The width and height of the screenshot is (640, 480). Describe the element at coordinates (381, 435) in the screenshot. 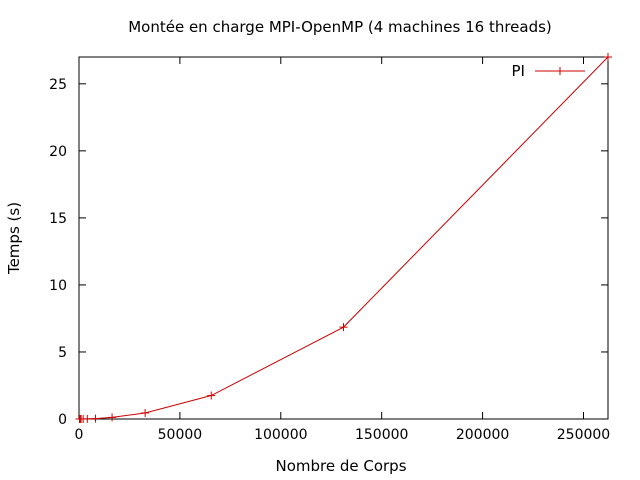

I see `x-tick-label: 150000` at that location.